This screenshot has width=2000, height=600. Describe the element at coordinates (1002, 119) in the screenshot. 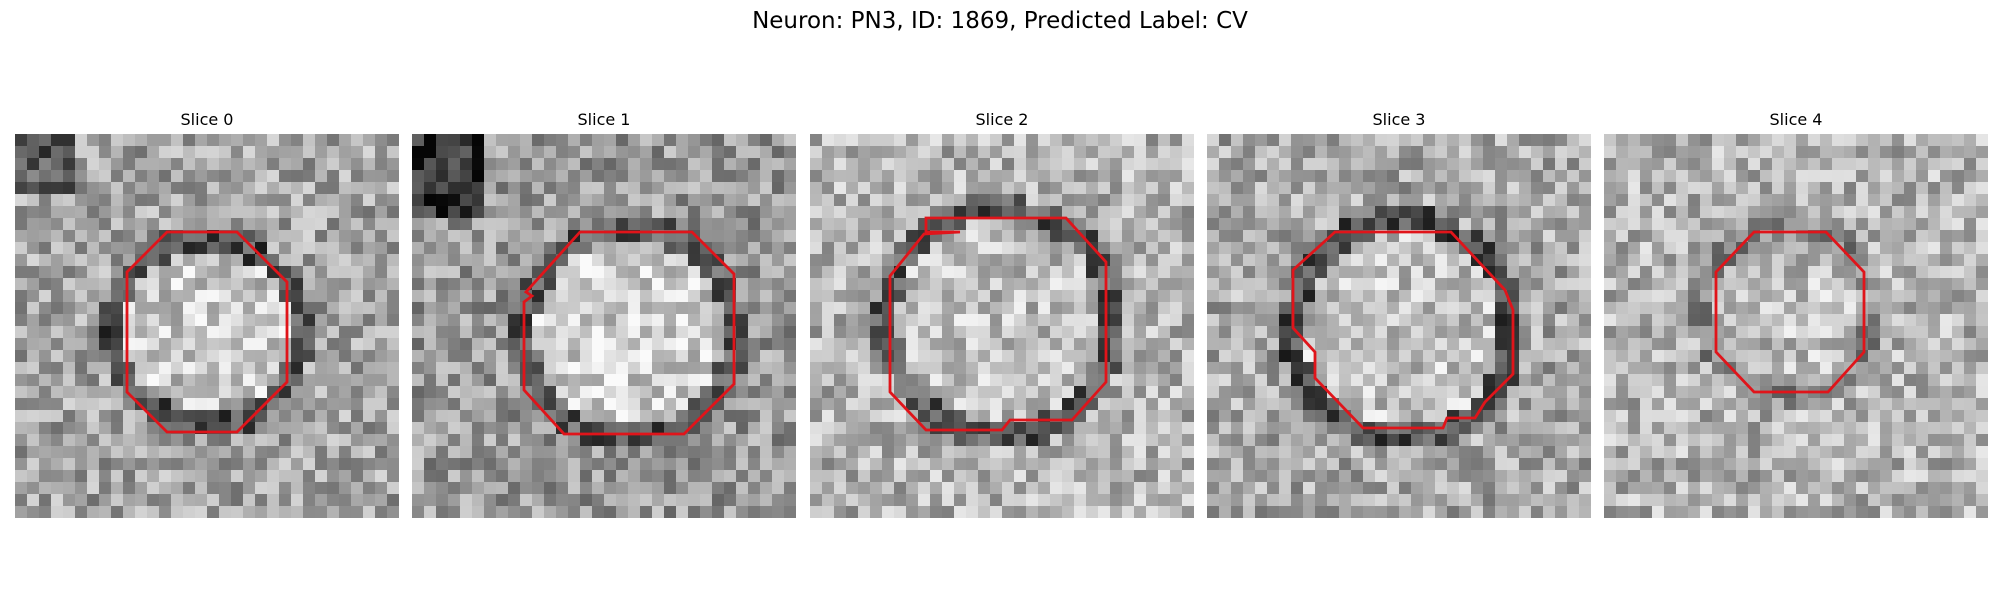

I see `slice-title: Slice 2` at that location.